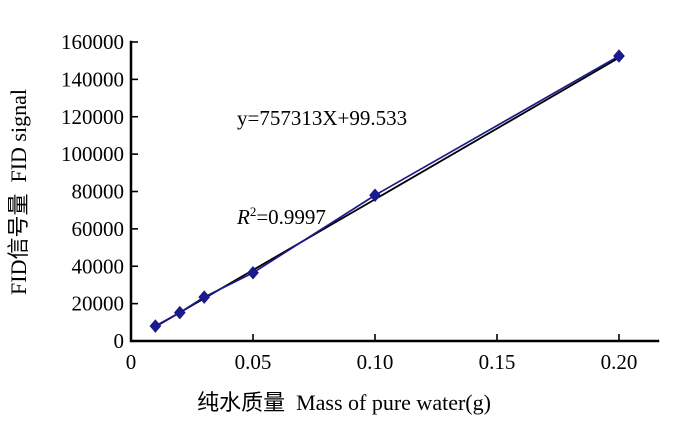  What do you see at coordinates (243, 217) in the screenshot?
I see `r-symbol: R` at bounding box center [243, 217].